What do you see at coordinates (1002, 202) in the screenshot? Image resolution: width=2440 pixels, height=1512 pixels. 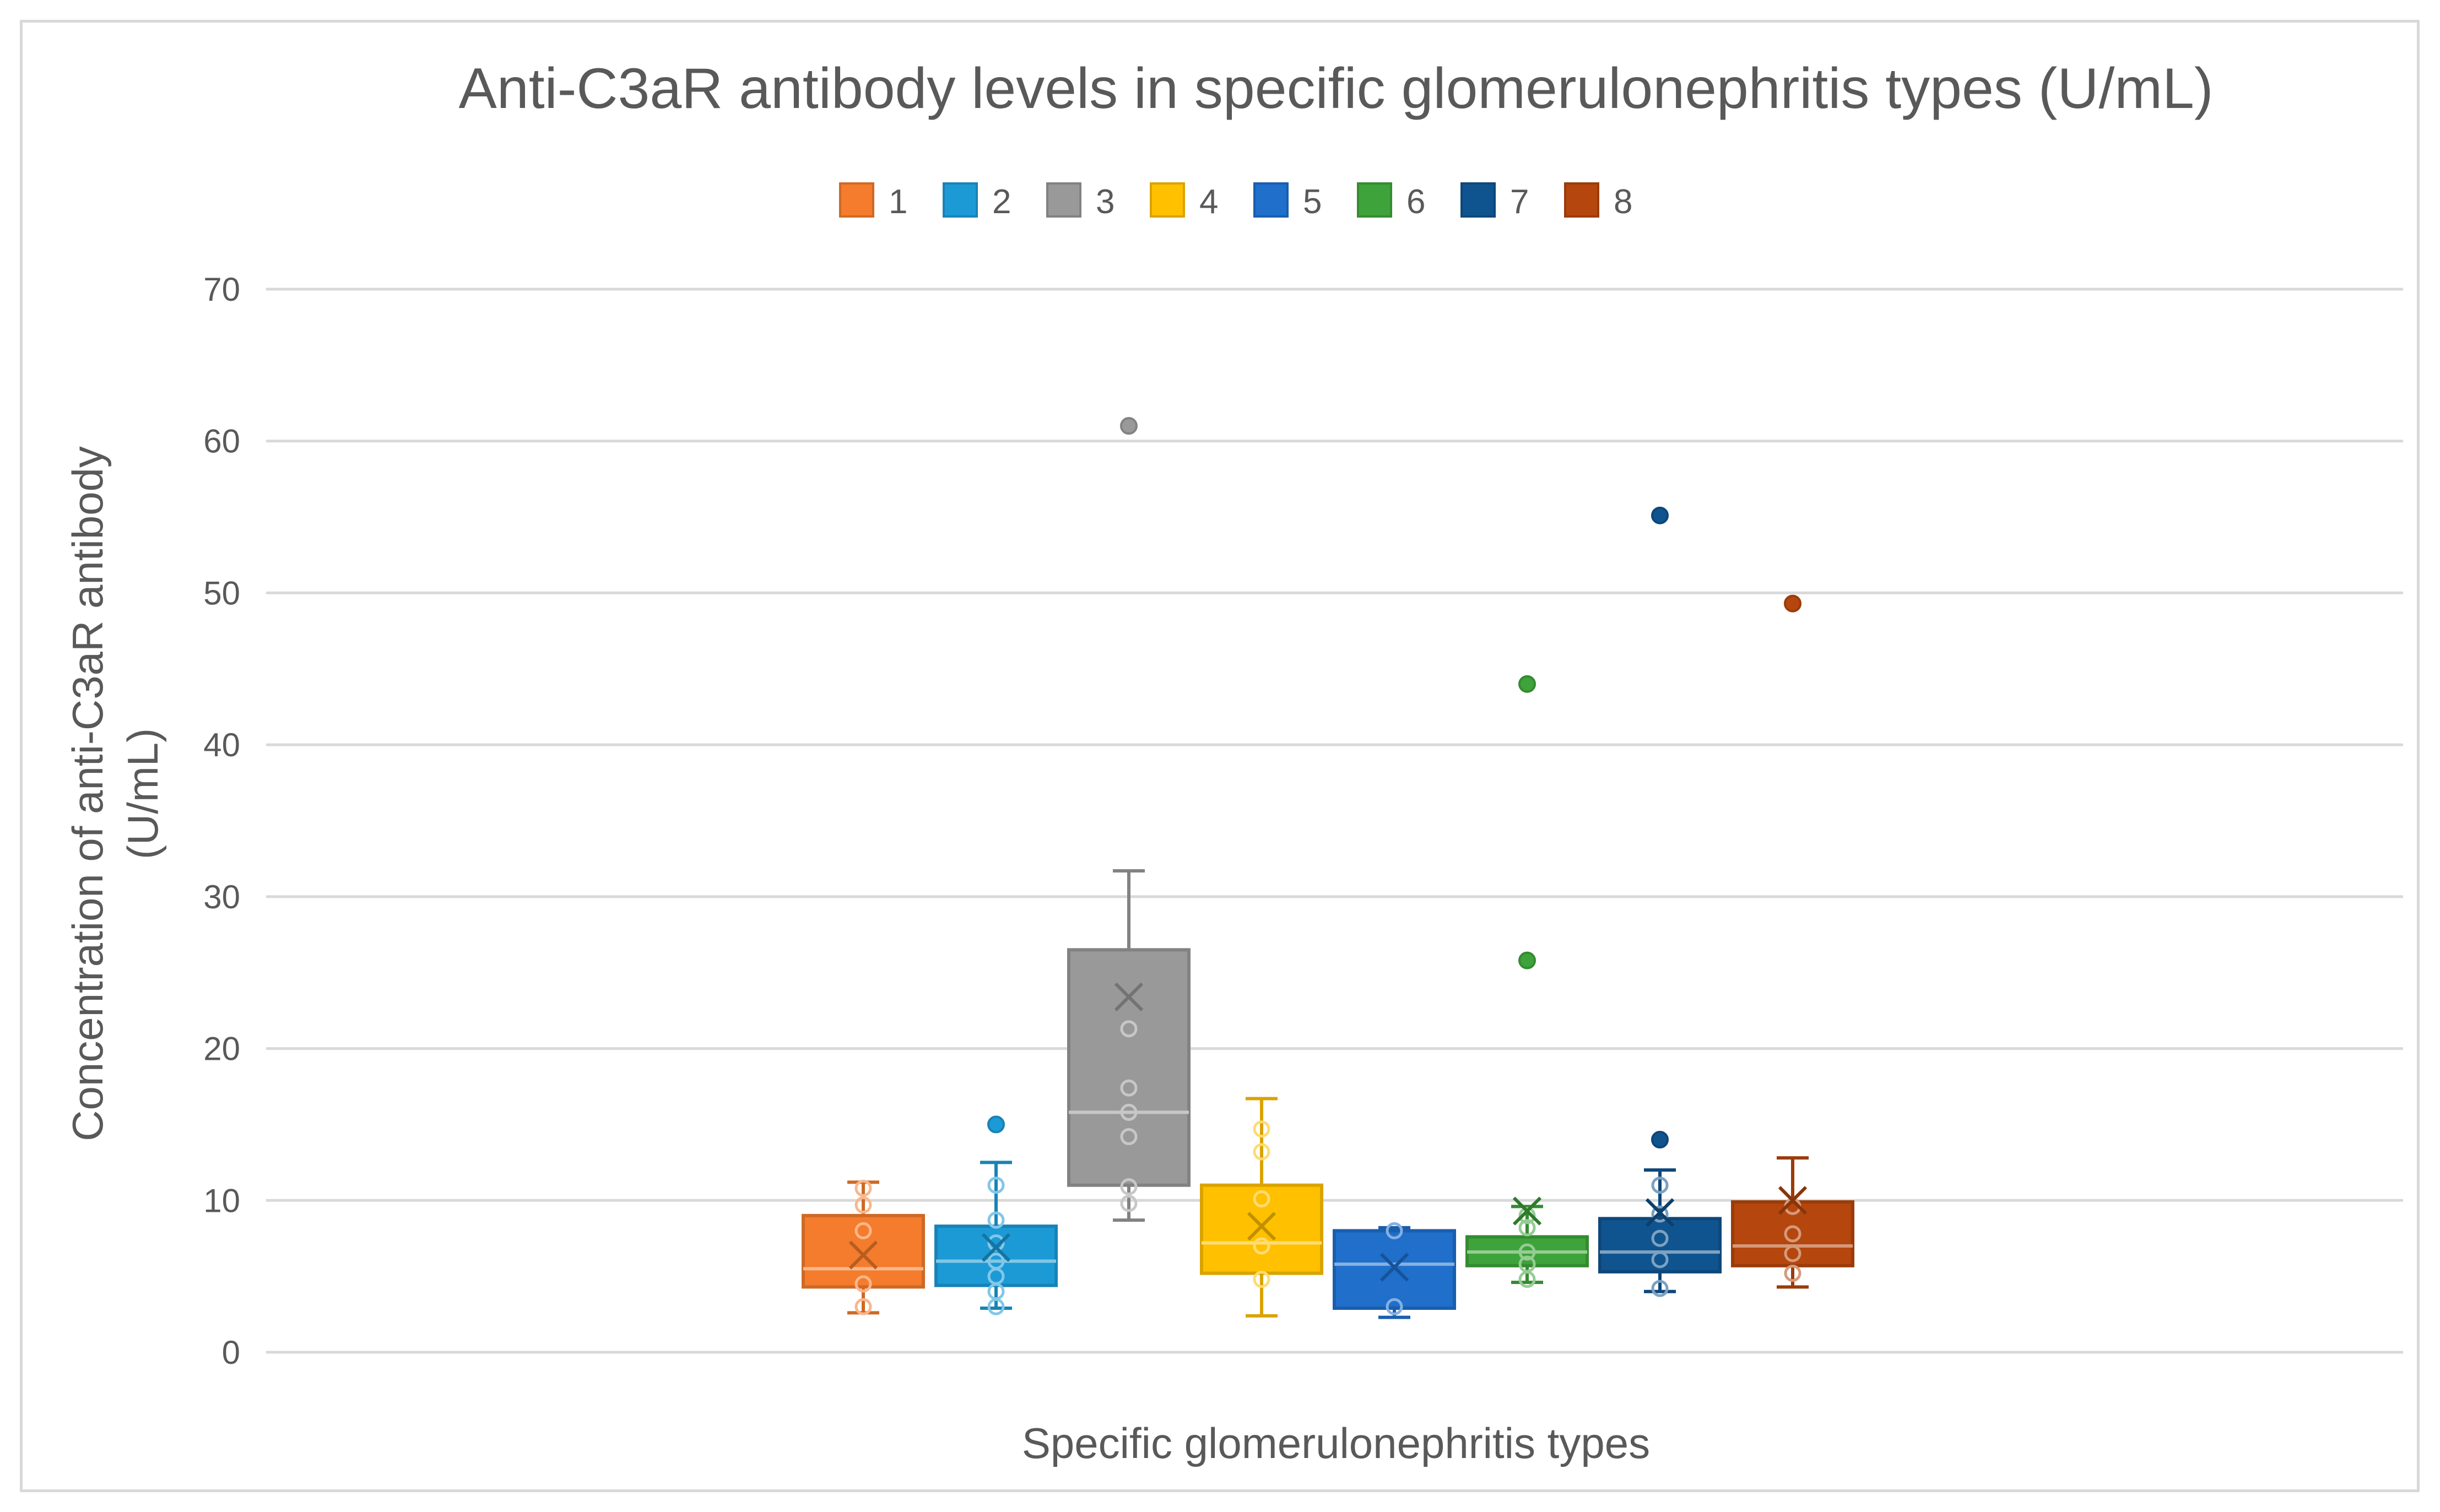 I see `legend-label: 2` at bounding box center [1002, 202].